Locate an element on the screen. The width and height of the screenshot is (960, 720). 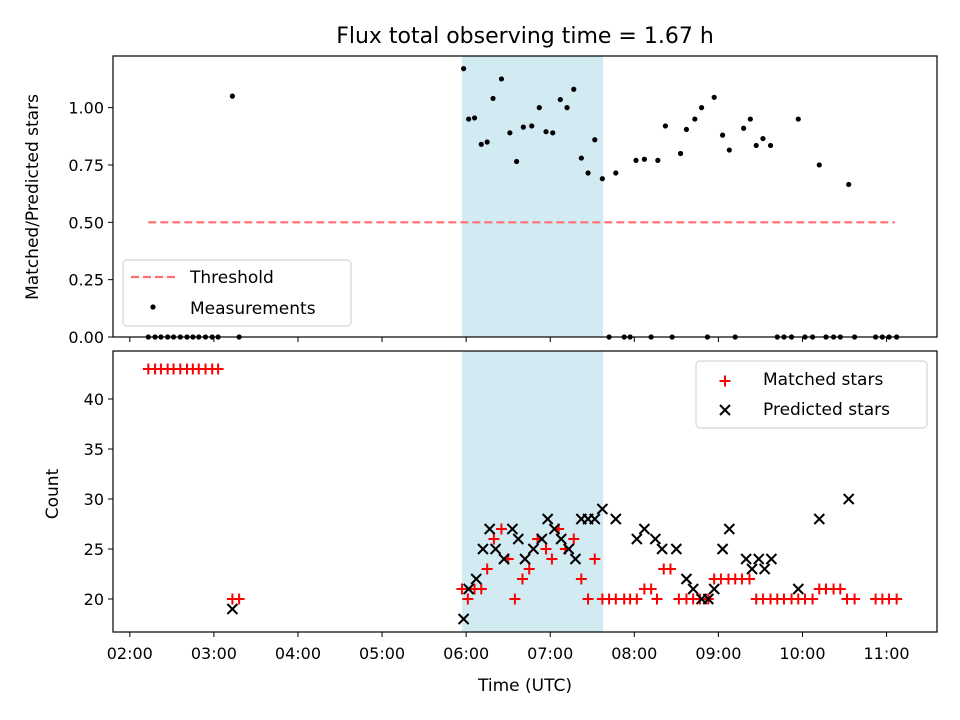
y-tick-label: 35 is located at coordinates (94, 449).